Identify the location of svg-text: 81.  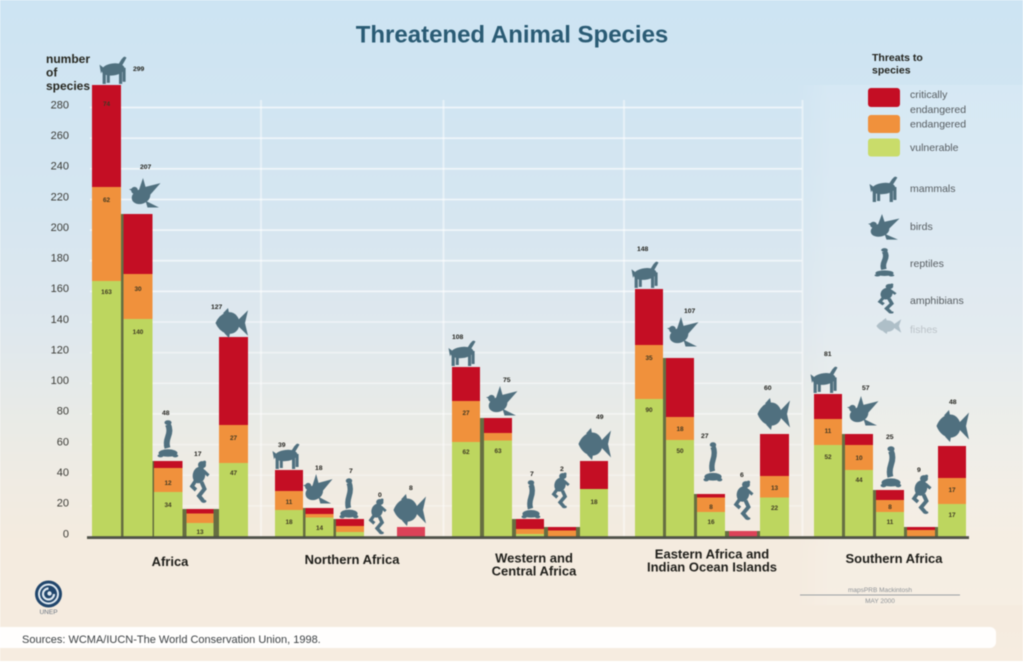
(828, 354).